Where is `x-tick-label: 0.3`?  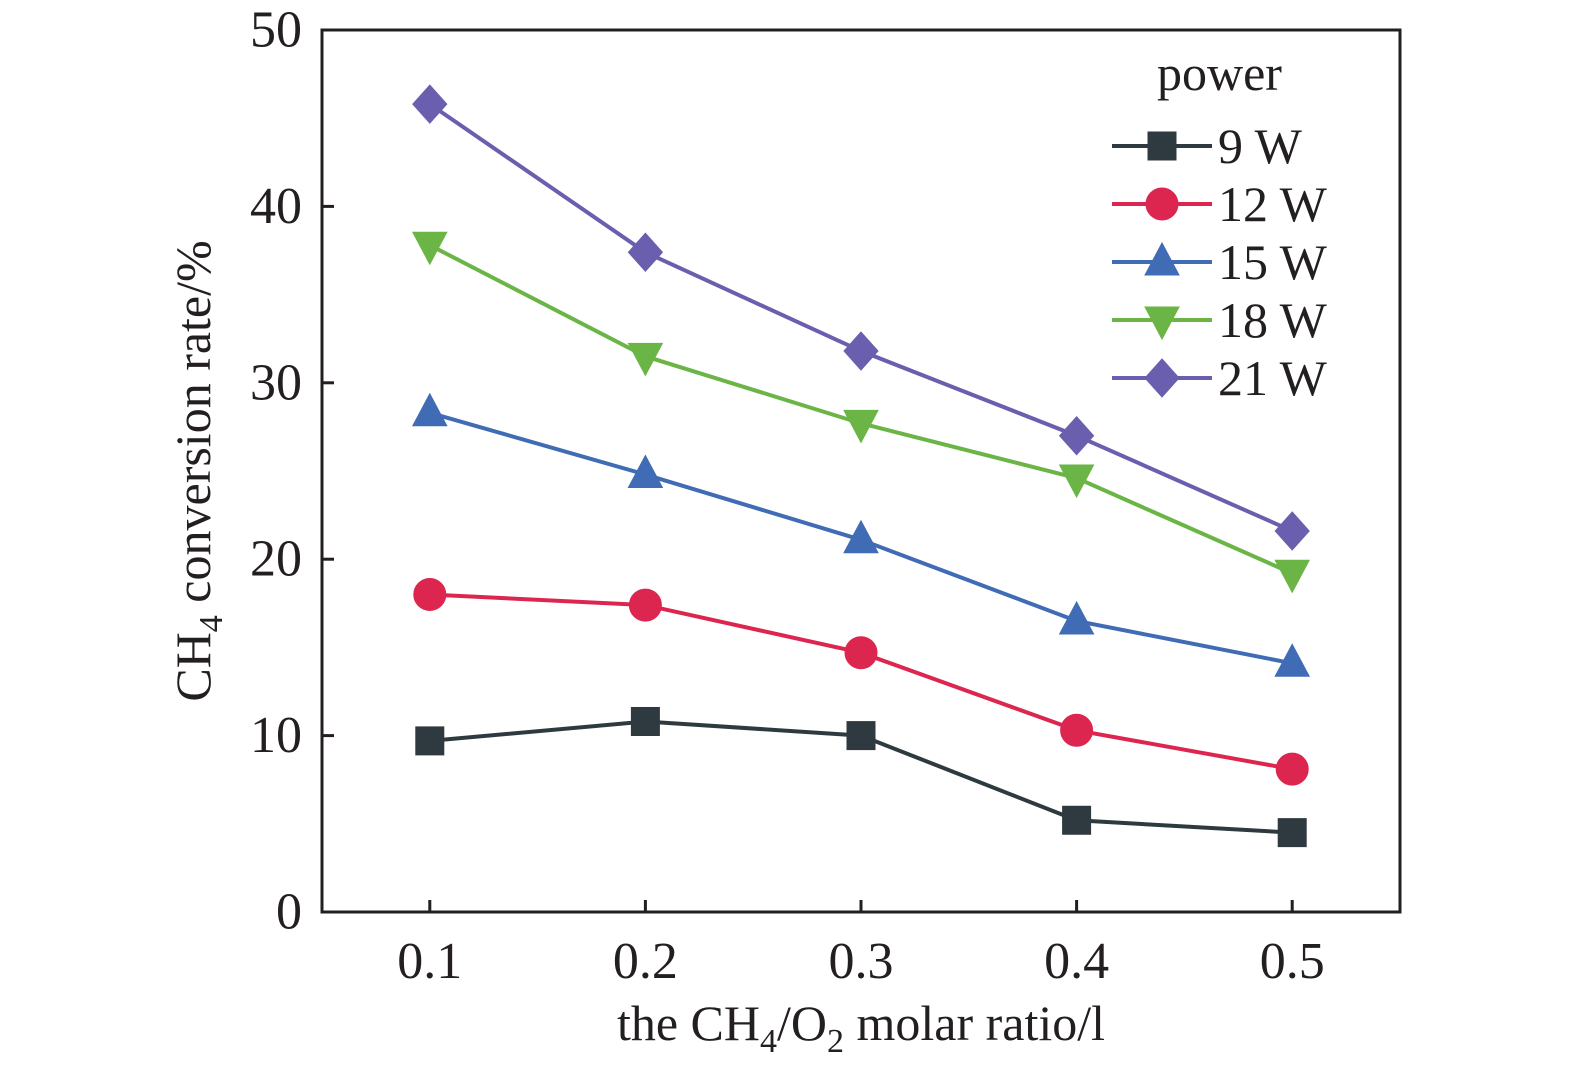
x-tick-label: 0.3 is located at coordinates (861, 961).